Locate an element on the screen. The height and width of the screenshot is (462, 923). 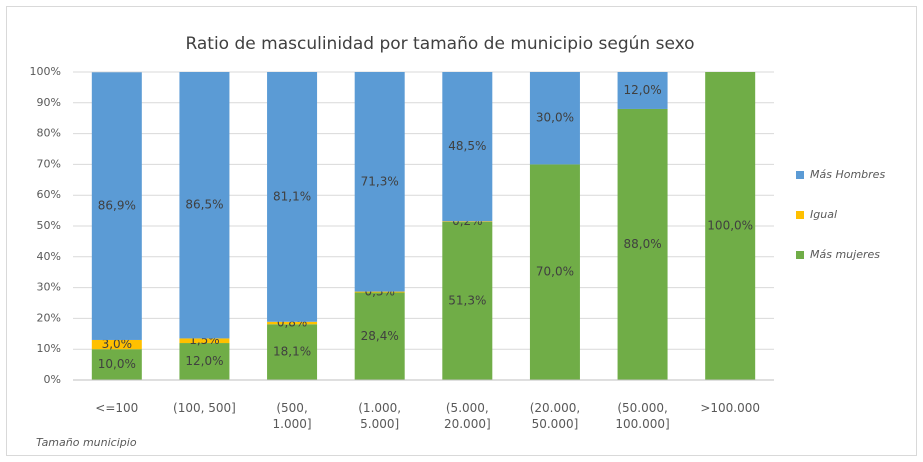
legend-label: Más mujeres is located at coordinates (845, 254).